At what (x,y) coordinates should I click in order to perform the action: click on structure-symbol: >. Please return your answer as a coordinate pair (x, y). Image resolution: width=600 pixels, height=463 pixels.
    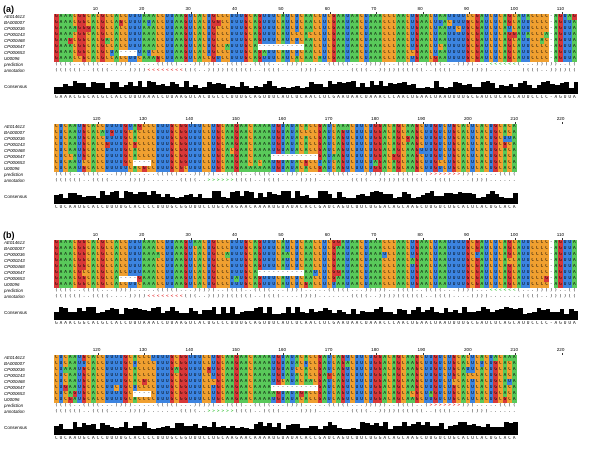
    Looking at the image, I should click on (454, 174).